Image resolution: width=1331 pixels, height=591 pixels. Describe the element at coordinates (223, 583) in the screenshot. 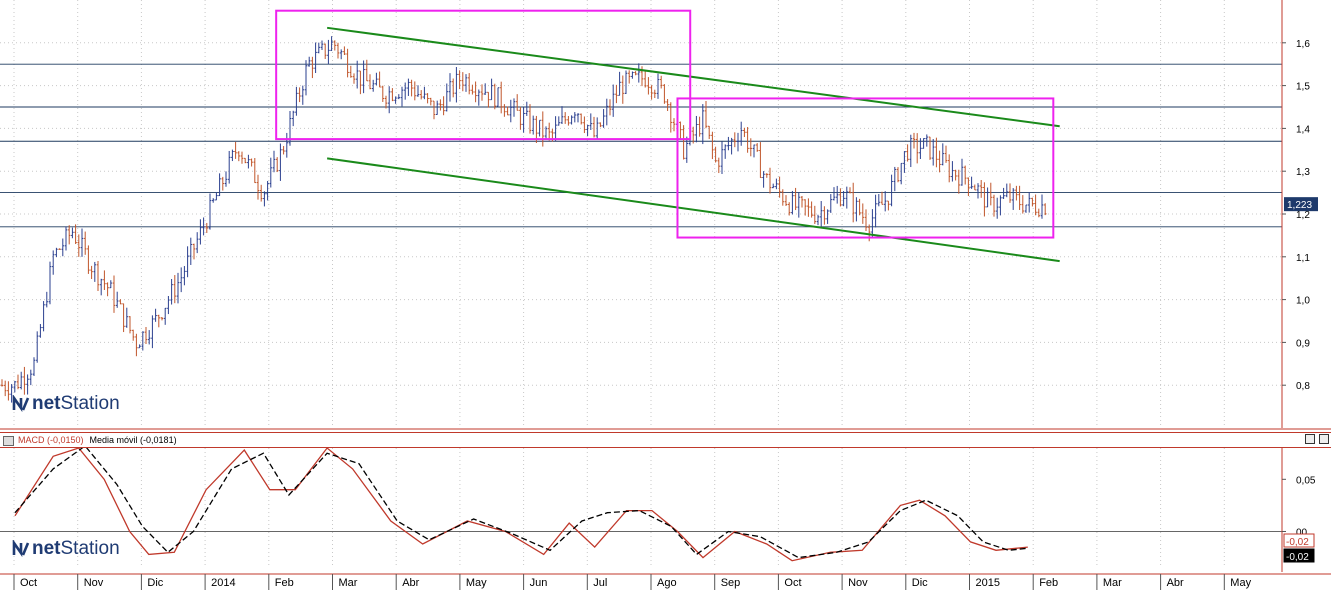

I see `x-axis-label: 2014` at that location.